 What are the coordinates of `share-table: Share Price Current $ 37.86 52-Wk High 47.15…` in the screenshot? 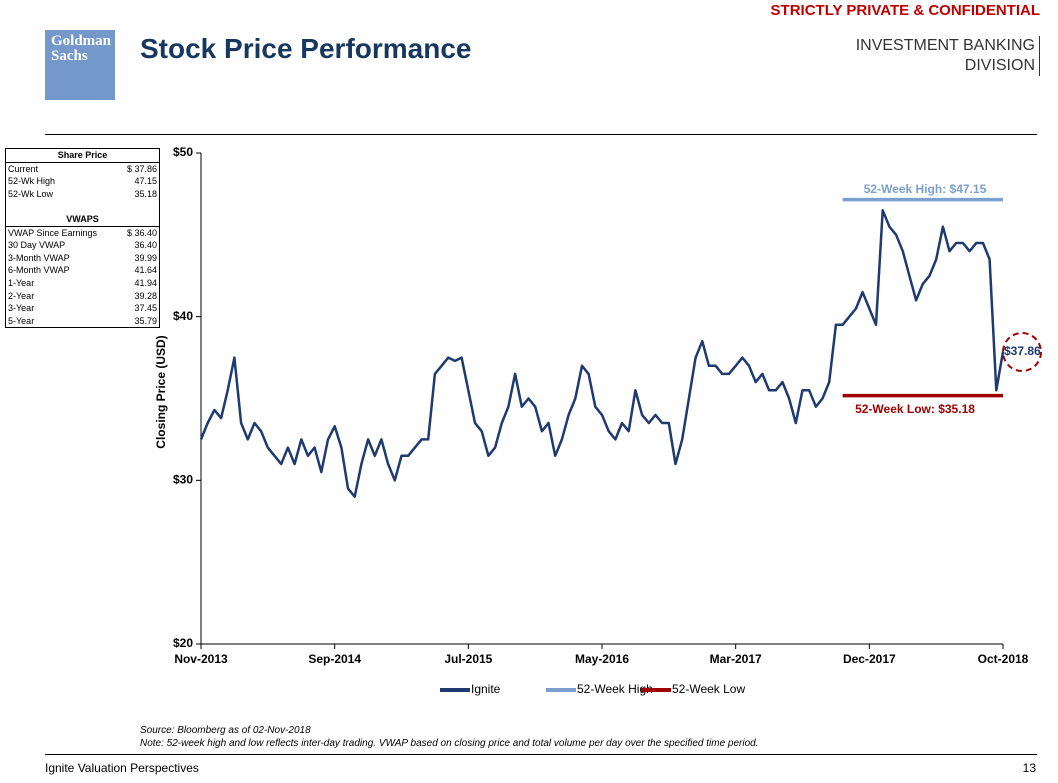 It's located at (82, 238).